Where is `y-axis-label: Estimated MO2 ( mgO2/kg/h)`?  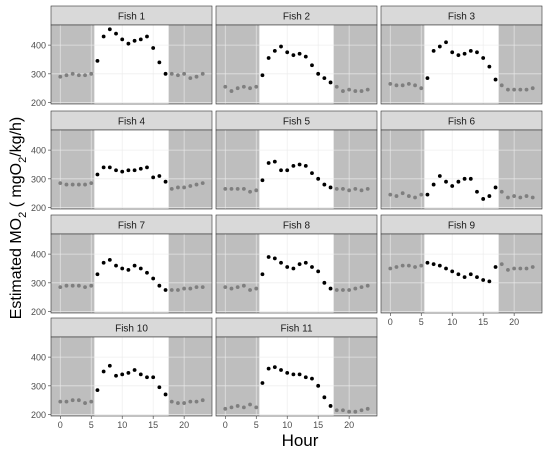 y-axis-label: Estimated MO2 ( mgO2/kg/h) is located at coordinates (18, 218).